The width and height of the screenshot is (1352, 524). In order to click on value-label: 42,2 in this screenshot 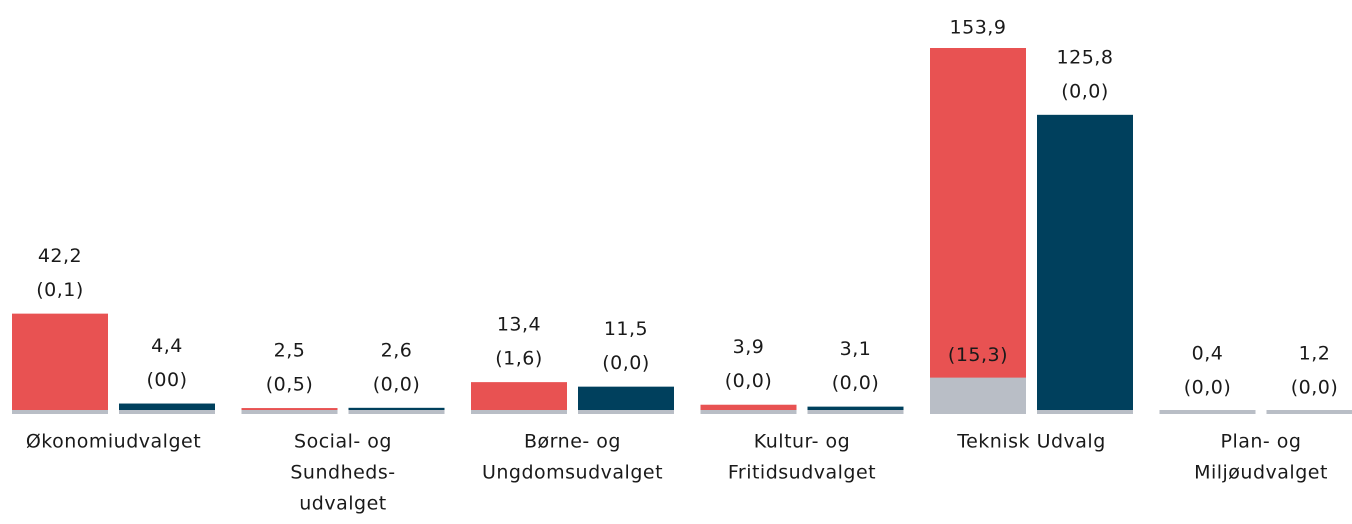, I will do `click(60, 256)`.